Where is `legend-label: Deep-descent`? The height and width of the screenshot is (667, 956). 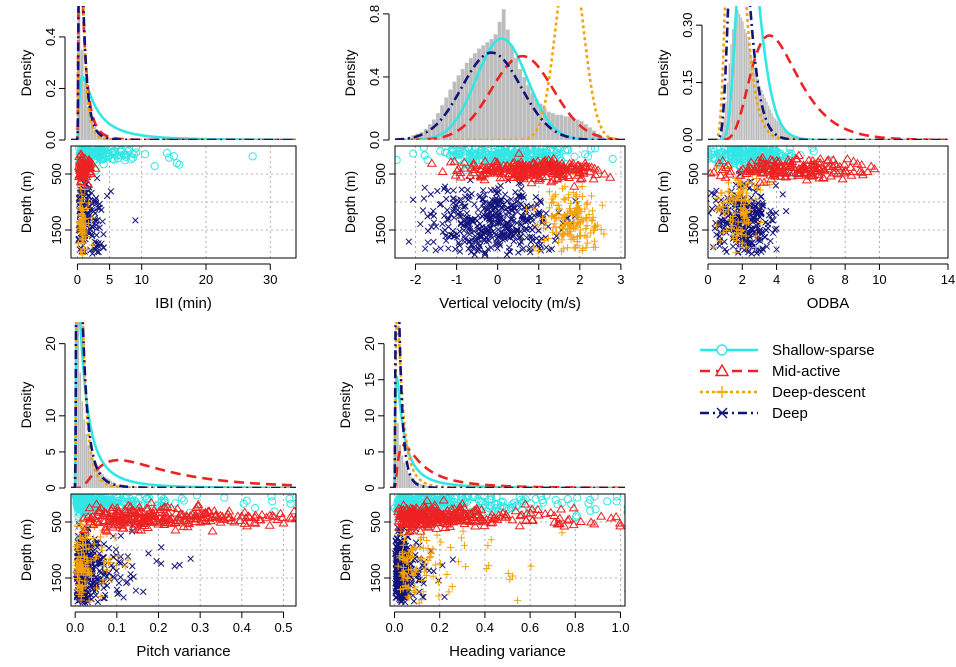
legend-label: Deep-descent is located at coordinates (819, 392).